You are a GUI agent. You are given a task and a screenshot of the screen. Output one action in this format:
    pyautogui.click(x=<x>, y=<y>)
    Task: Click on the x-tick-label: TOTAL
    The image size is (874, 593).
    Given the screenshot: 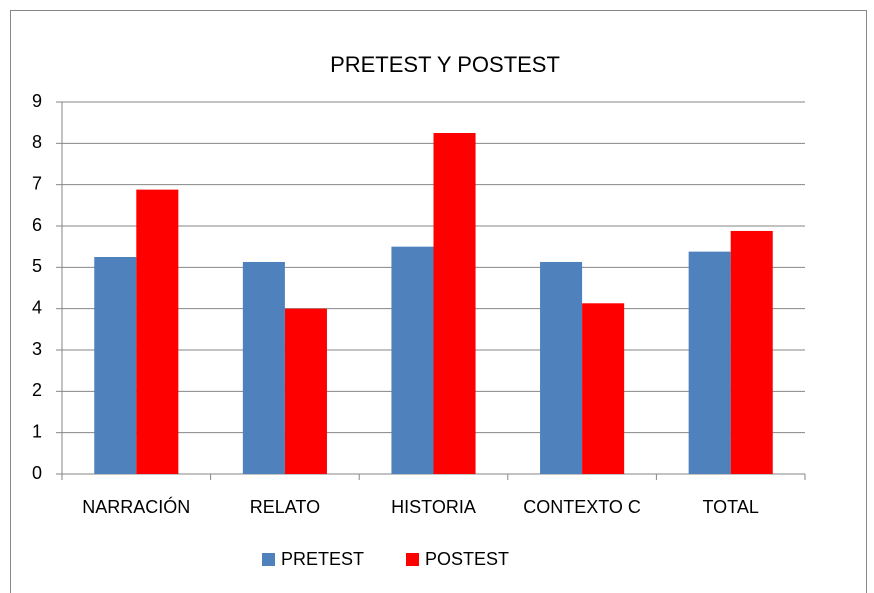 What is the action you would take?
    pyautogui.click(x=731, y=507)
    